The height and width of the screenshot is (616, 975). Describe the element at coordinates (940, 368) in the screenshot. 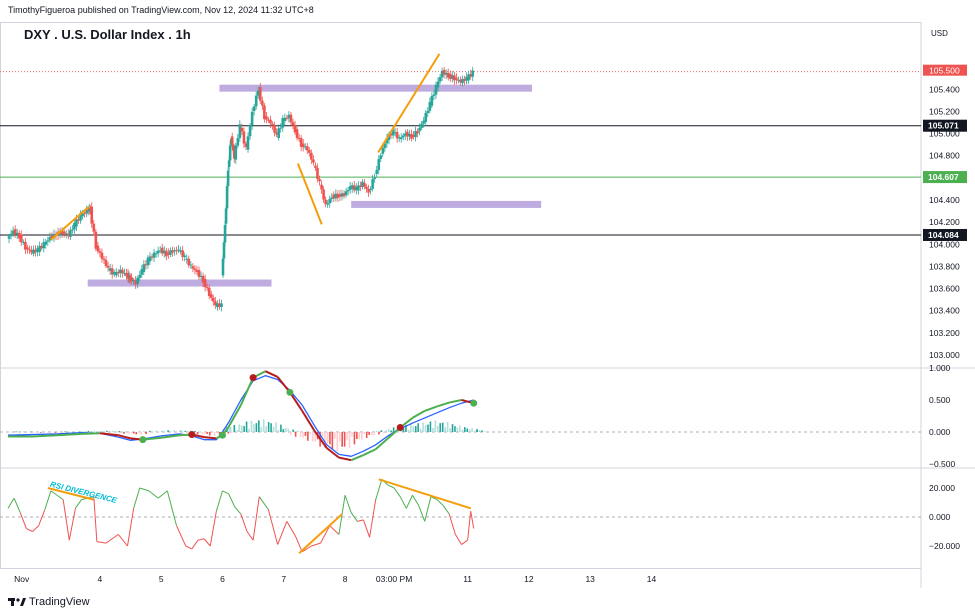

I see `macd-tick-label: 1.000` at that location.